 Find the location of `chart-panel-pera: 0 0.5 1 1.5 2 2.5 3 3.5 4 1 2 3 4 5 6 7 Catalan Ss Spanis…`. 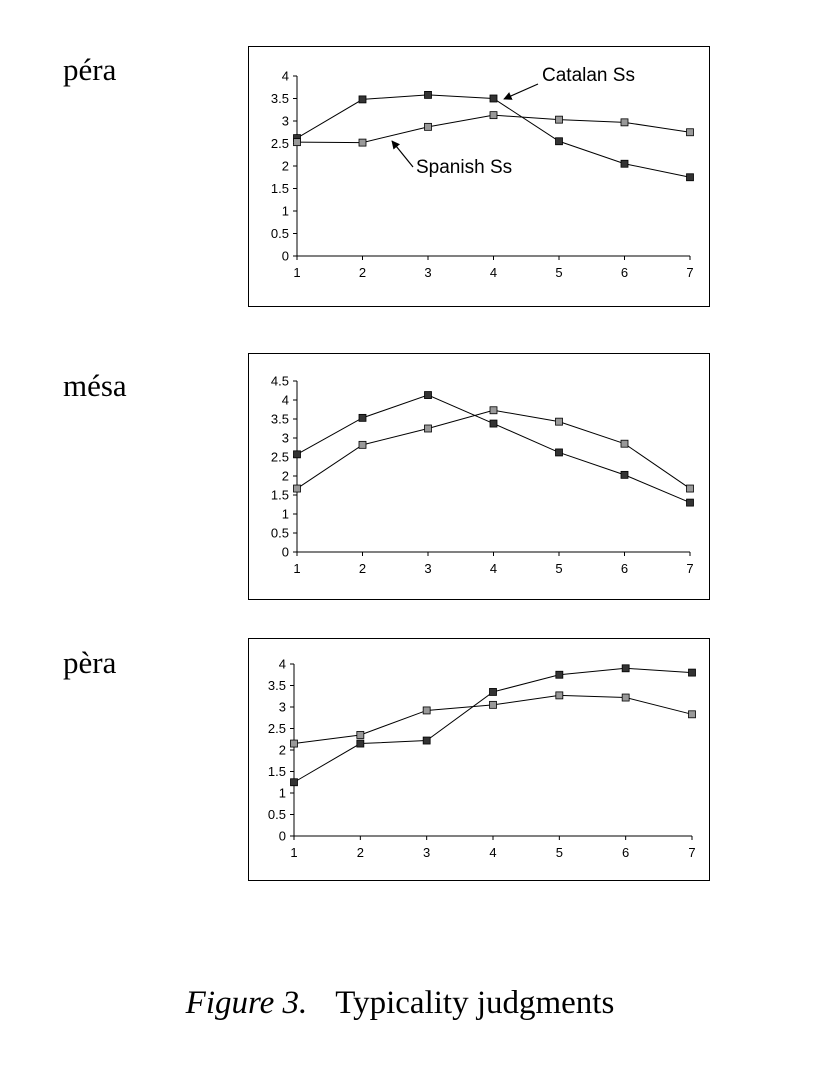

chart-panel-pera: 0 0.5 1 1.5 2 2.5 3 3.5 4 1 2 3 4 5 6 7 Catalan Ss Spanis… is located at coordinates (479, 176).